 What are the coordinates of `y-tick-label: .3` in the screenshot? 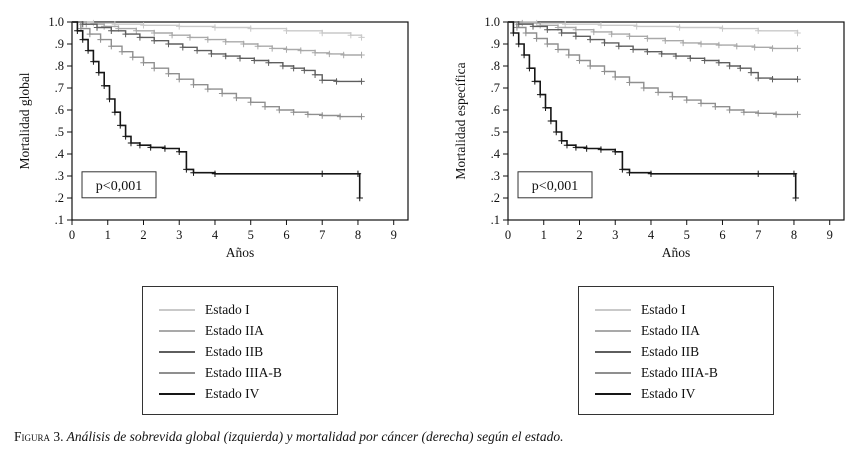 It's located at (59, 176).